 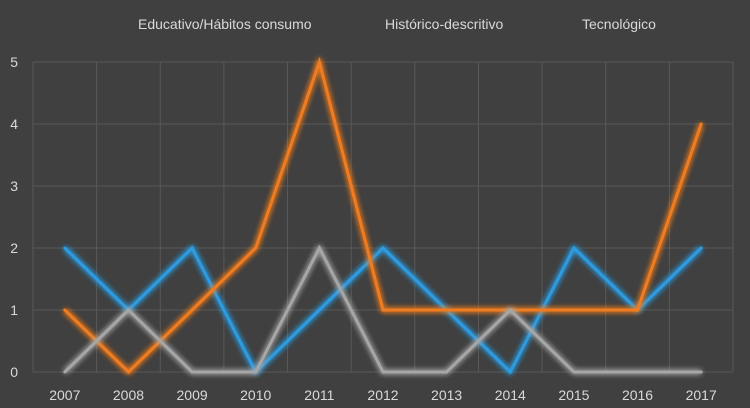 What do you see at coordinates (14, 248) in the screenshot?
I see `y-tick-label: 2` at bounding box center [14, 248].